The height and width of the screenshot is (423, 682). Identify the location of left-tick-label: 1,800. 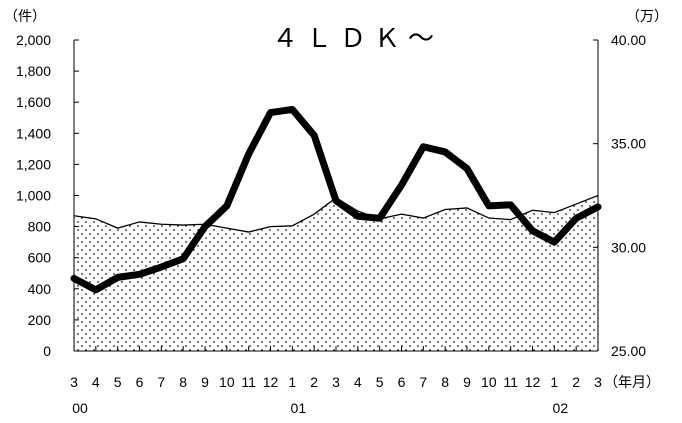
(33, 71).